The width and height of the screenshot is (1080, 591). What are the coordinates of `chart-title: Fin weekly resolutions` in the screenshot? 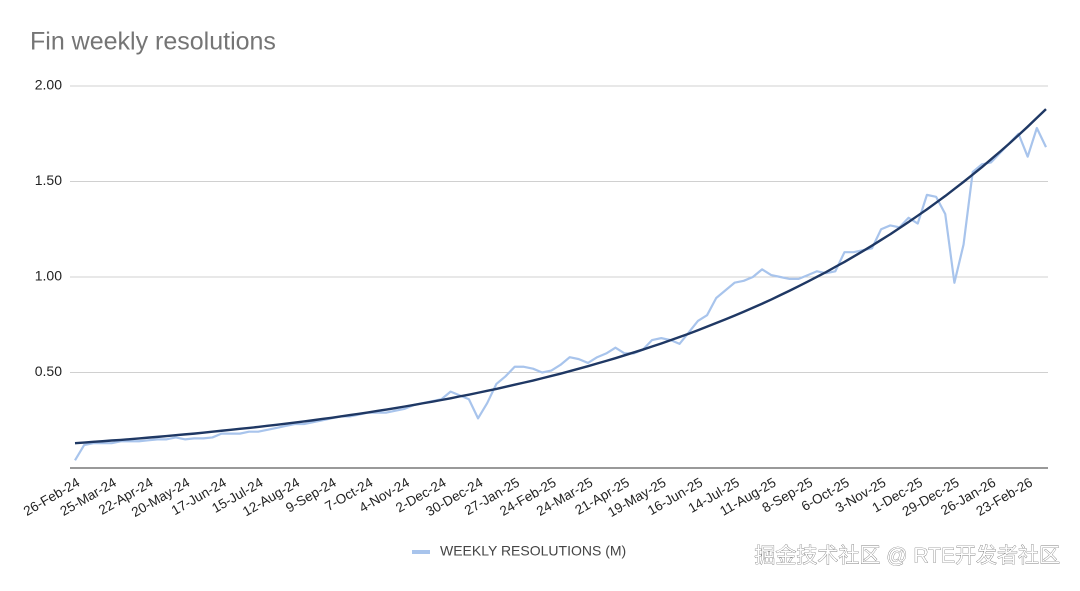 It's located at (153, 42).